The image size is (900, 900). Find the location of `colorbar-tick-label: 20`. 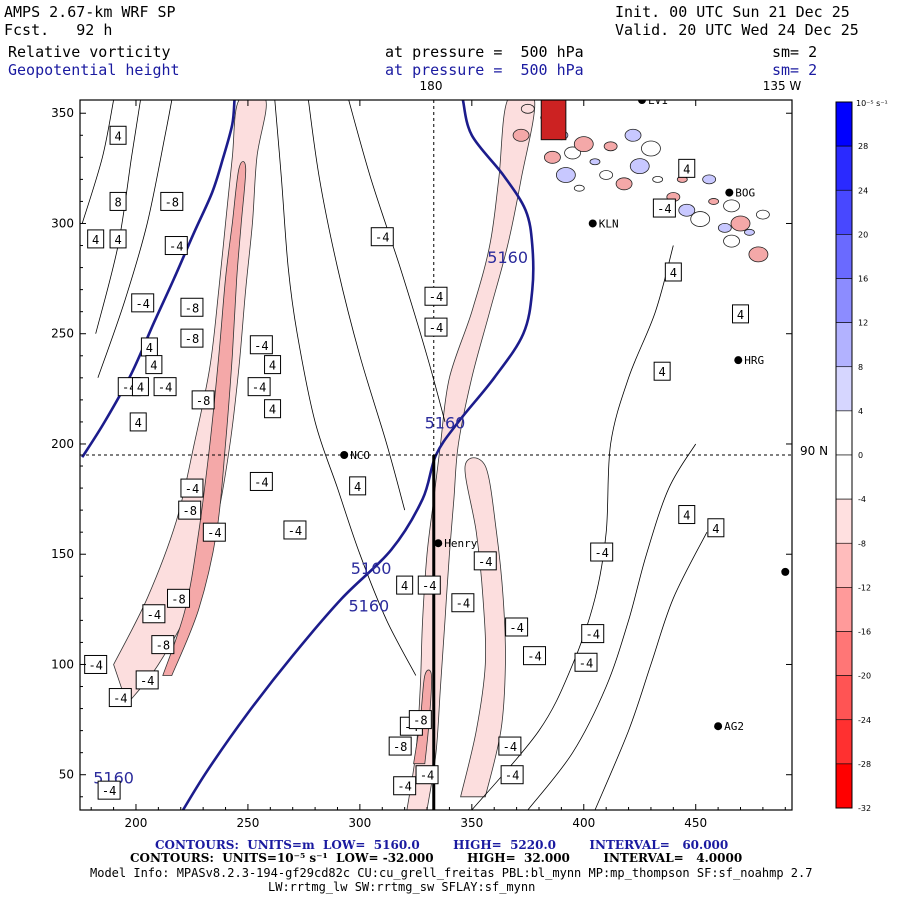

colorbar-tick-label: 20 is located at coordinates (863, 234).